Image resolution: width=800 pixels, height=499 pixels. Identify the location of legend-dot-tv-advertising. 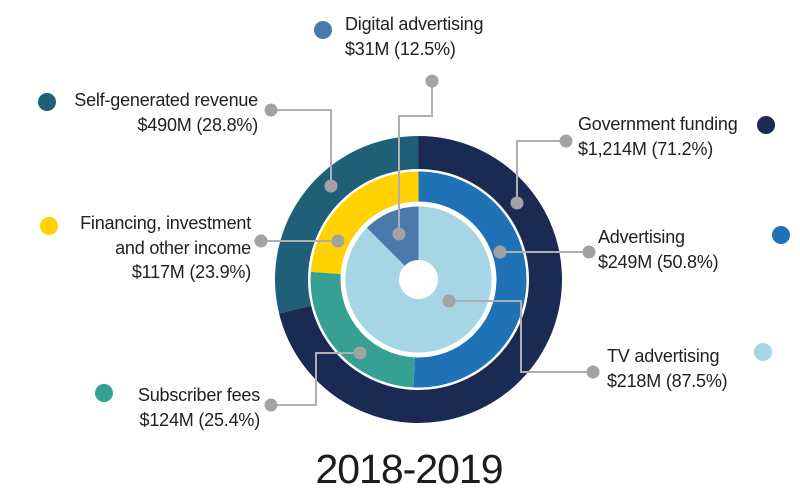
(763, 352).